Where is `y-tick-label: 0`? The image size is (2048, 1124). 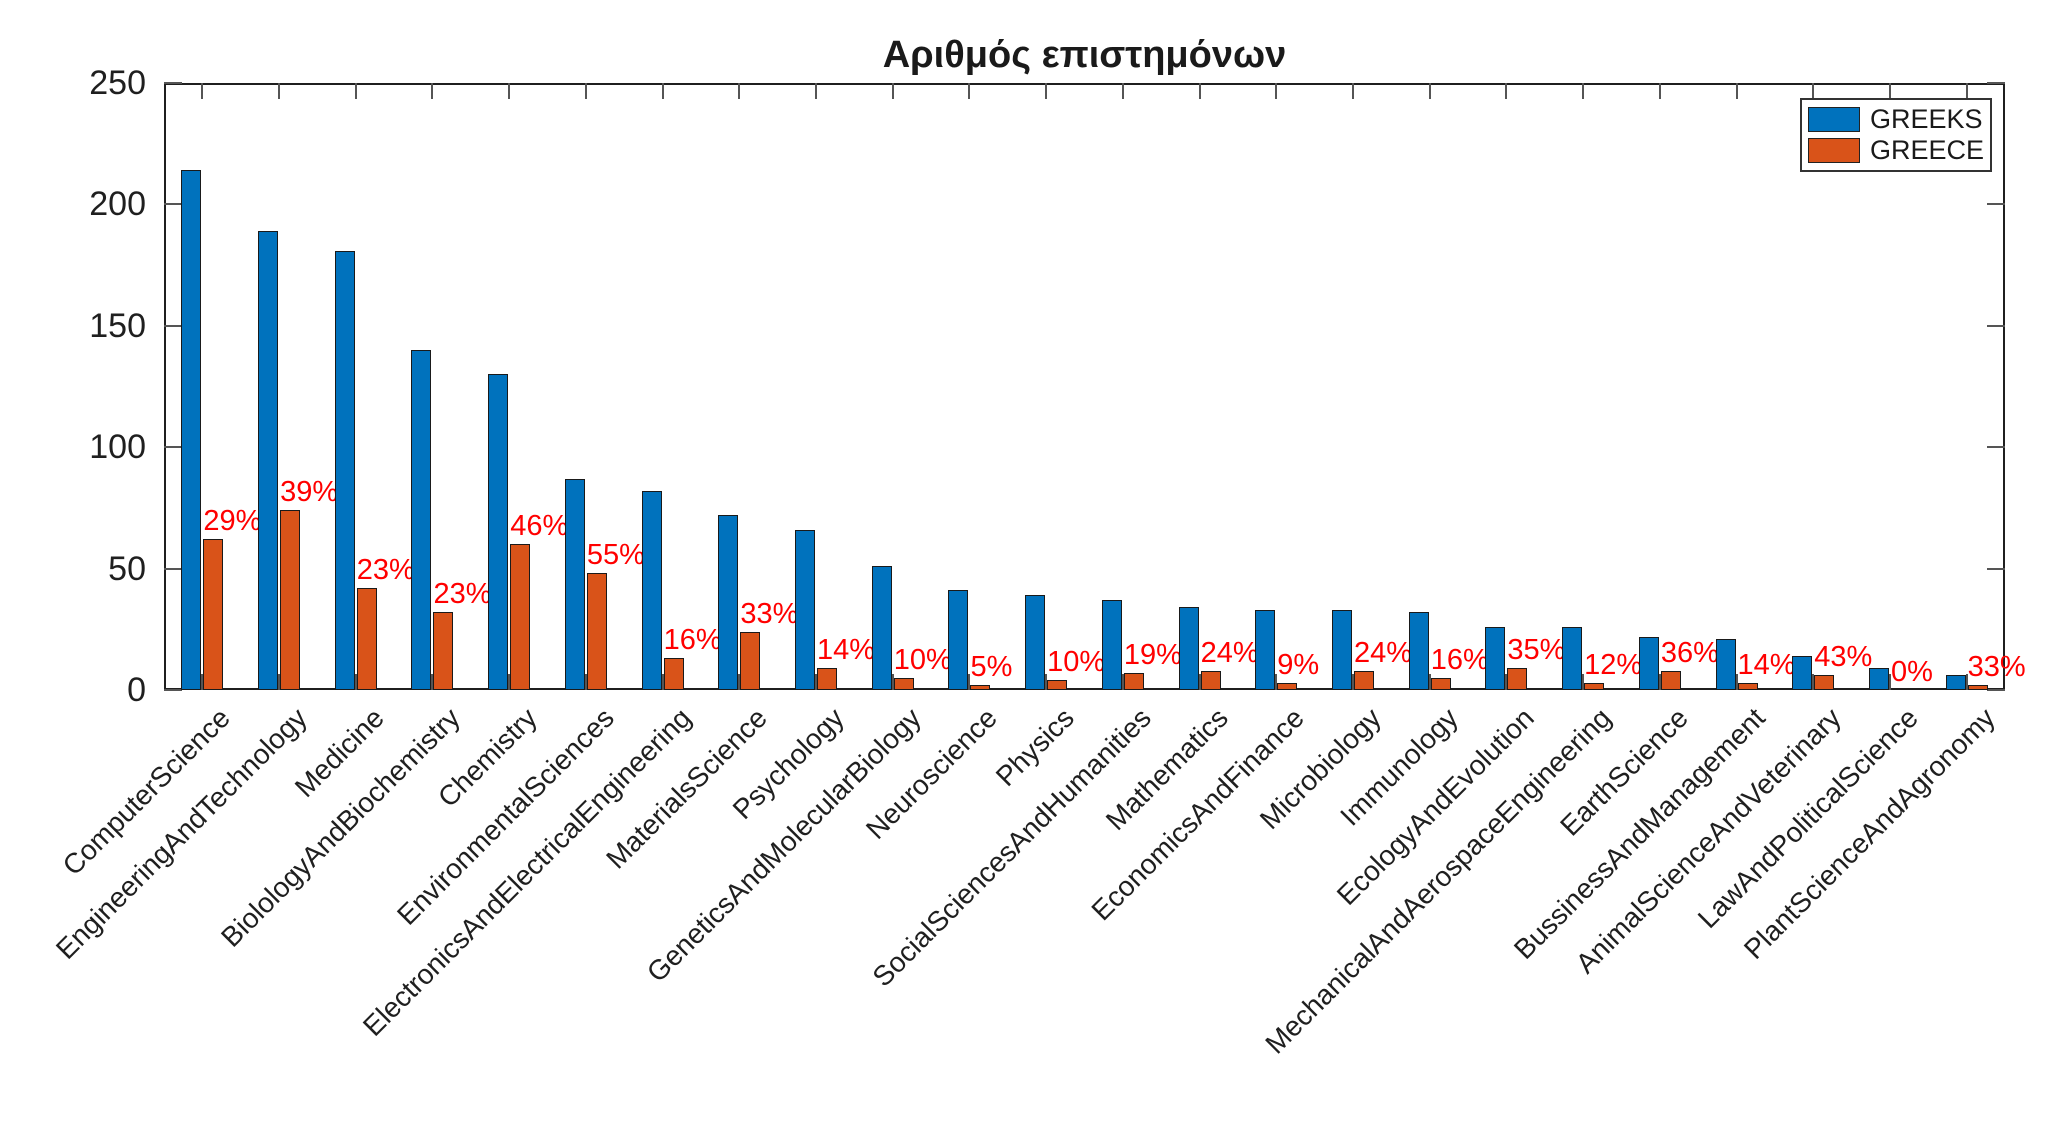
y-tick-label: 0 is located at coordinates (136, 690).